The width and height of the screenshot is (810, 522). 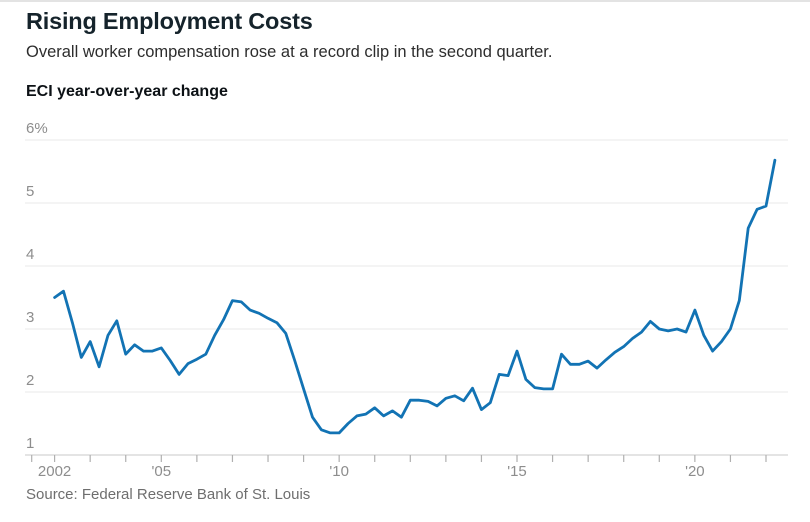 What do you see at coordinates (30, 254) in the screenshot?
I see `y-axis-label-4: 4` at bounding box center [30, 254].